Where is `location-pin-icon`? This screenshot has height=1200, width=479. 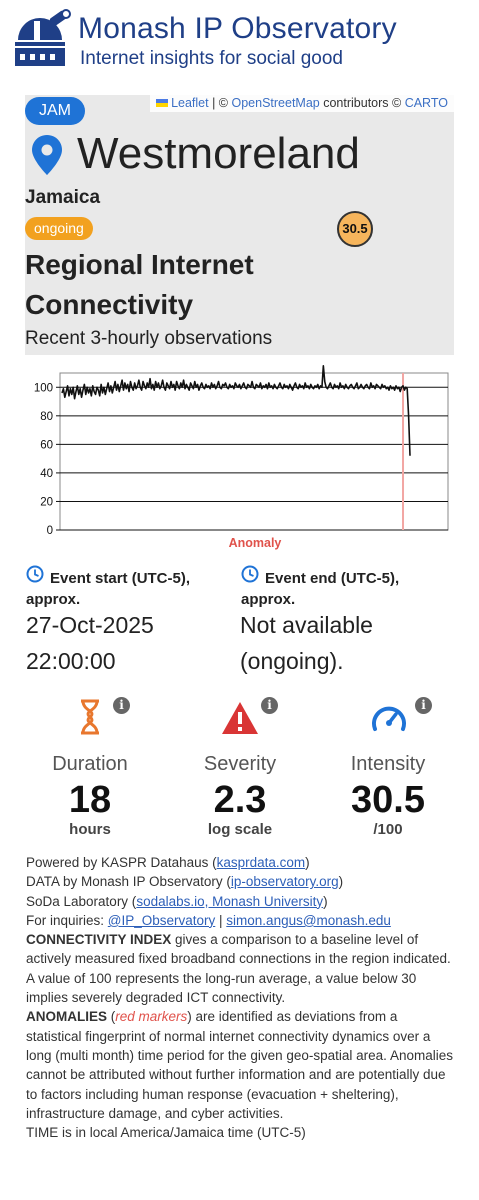
location-pin-icon is located at coordinates (47, 155).